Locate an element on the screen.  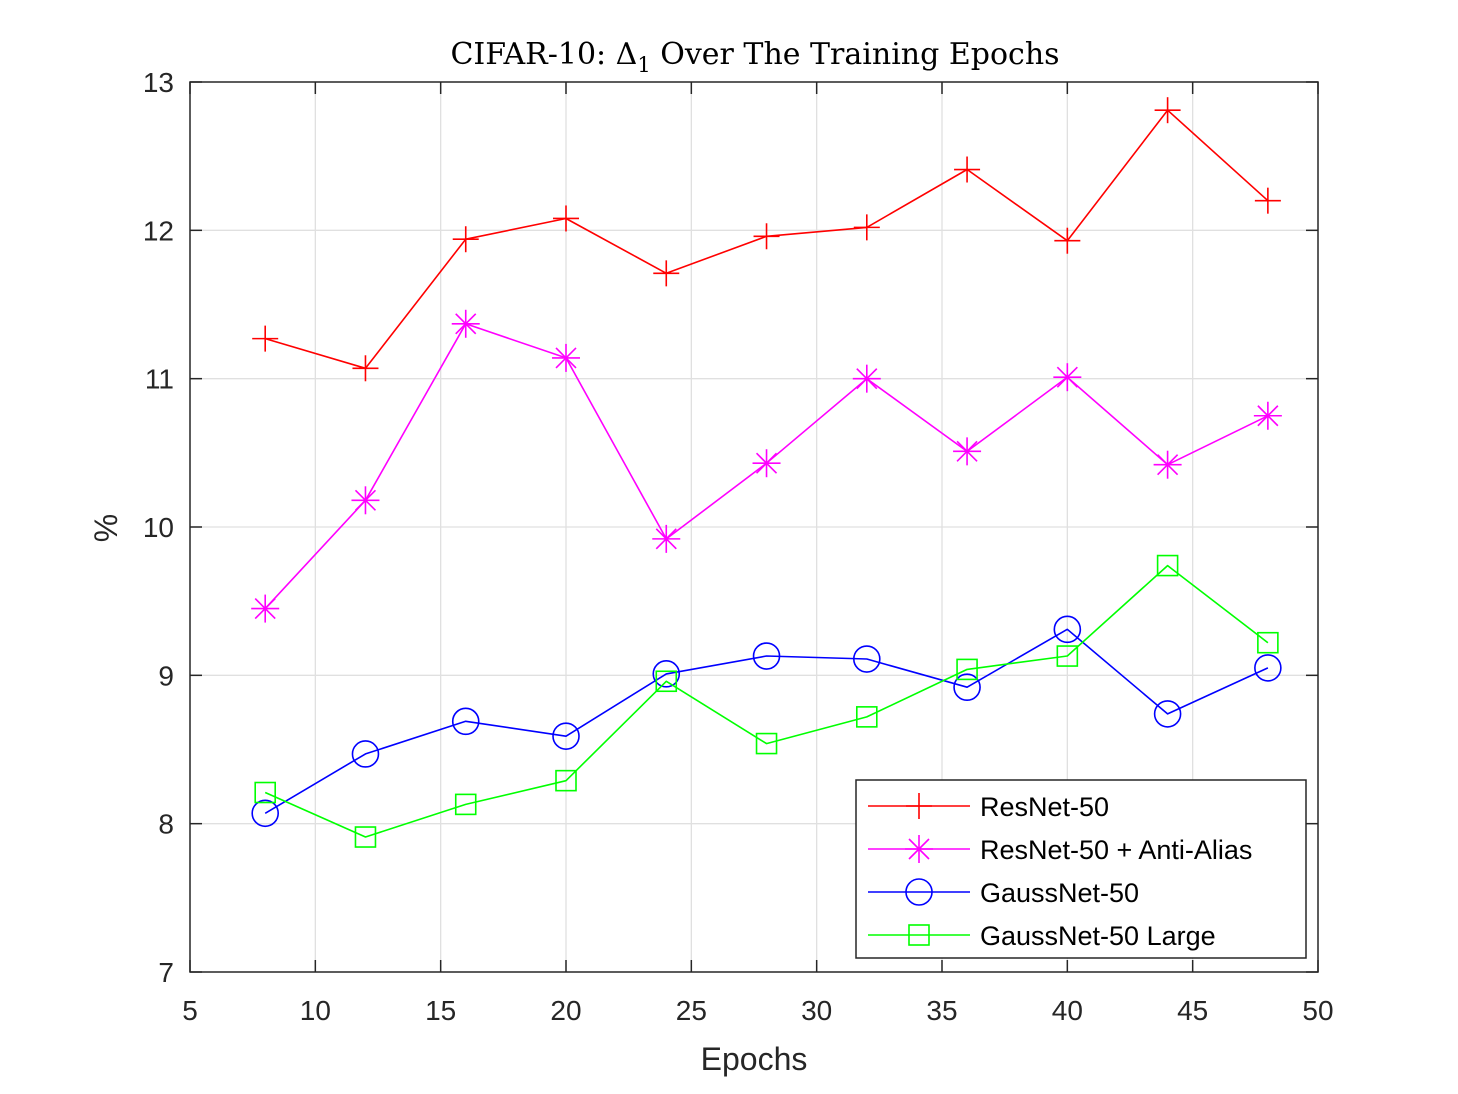
legend-label-0: ResNet-50 is located at coordinates (1044, 807).